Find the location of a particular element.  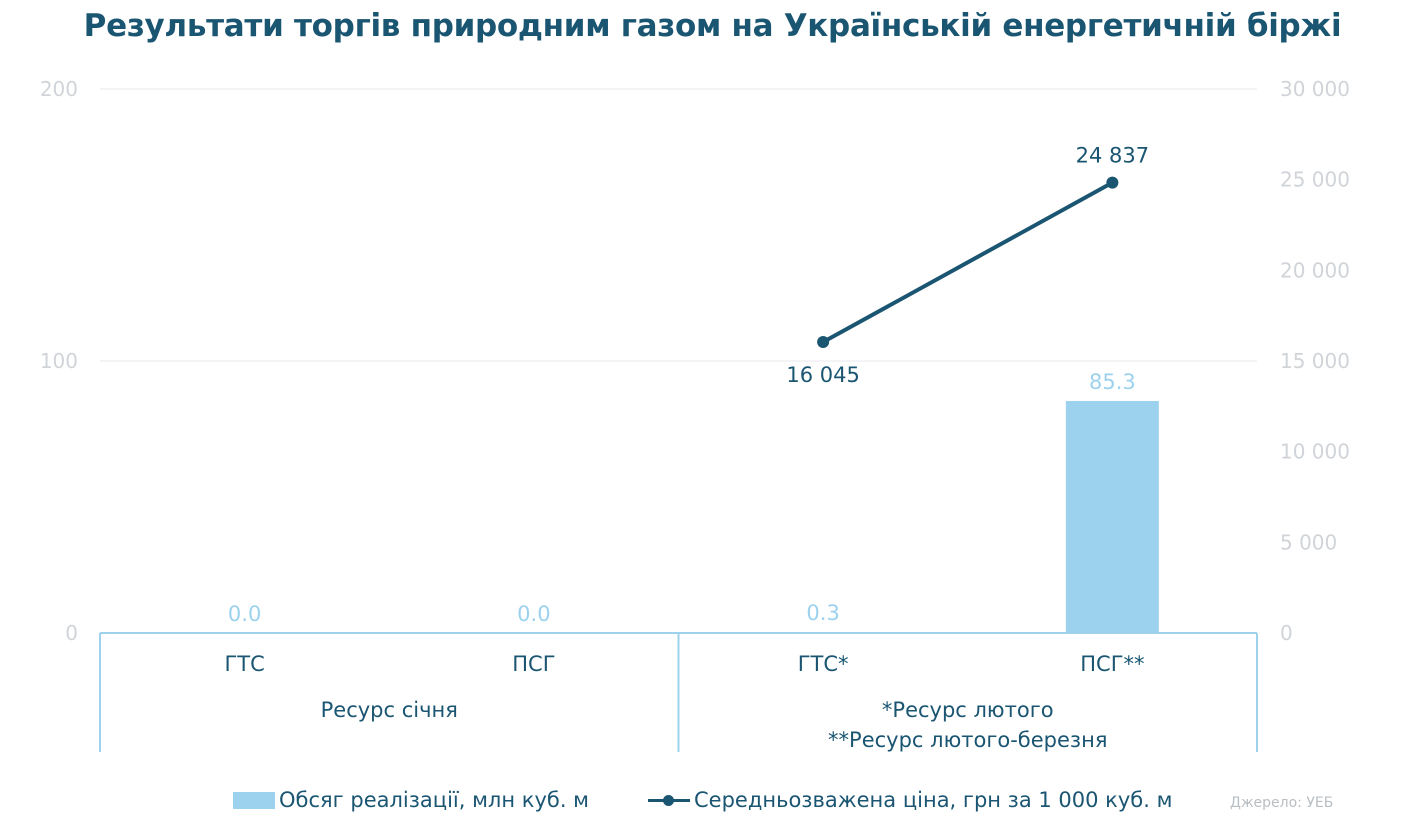

x-tick-label: ГТС is located at coordinates (244, 664).